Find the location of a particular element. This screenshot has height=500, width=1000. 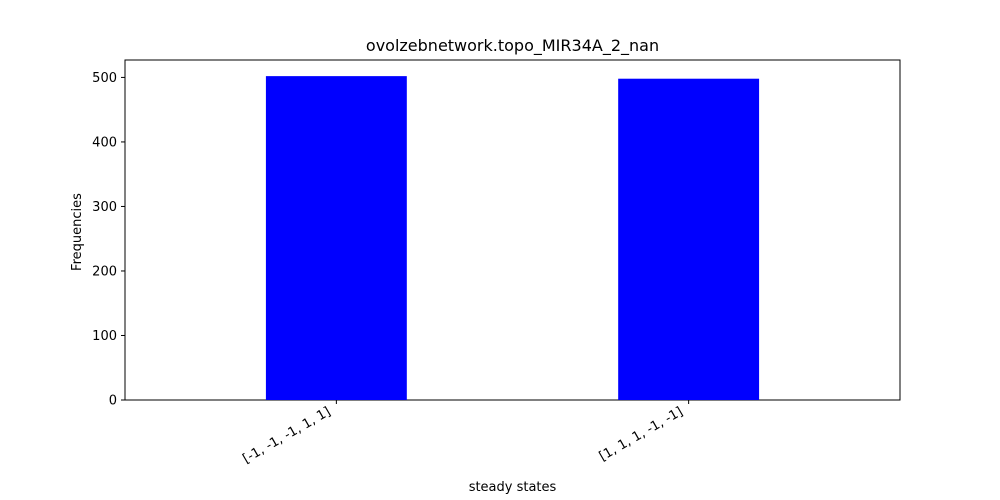

y-tick-label: 100 is located at coordinates (104, 336).